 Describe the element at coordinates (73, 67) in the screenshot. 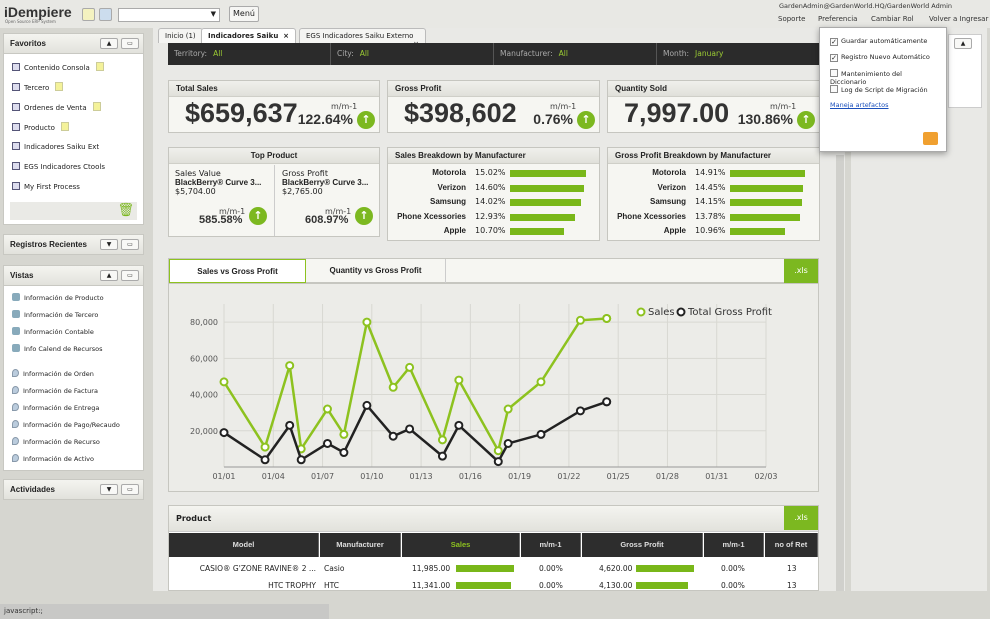

I see `favorite-item: Contenido Consola` at that location.